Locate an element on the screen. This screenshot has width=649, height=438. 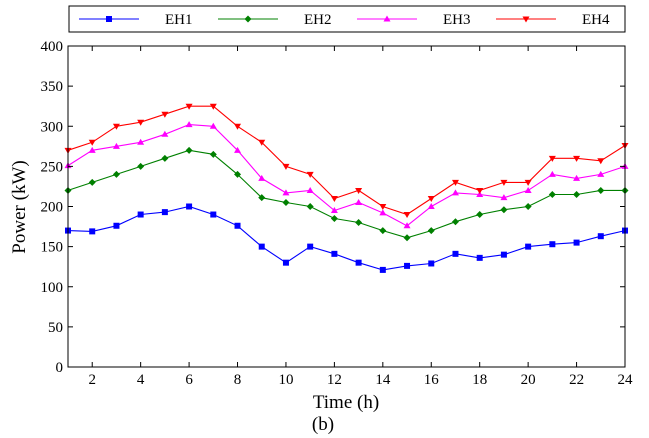
x-tick-label: 24 is located at coordinates (626, 380).